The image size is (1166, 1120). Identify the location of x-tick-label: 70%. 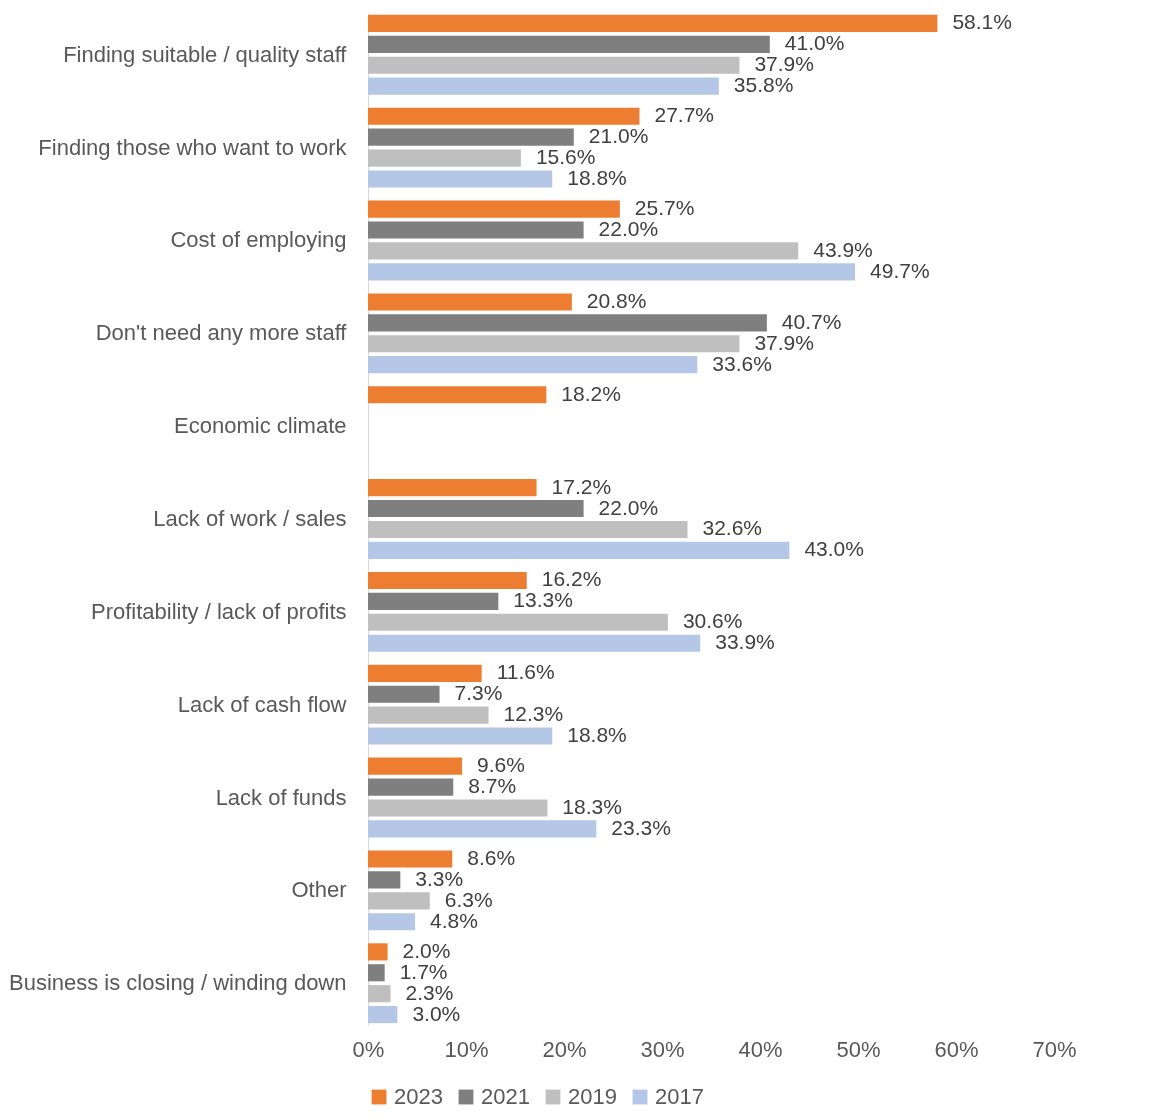
(1054, 1049).